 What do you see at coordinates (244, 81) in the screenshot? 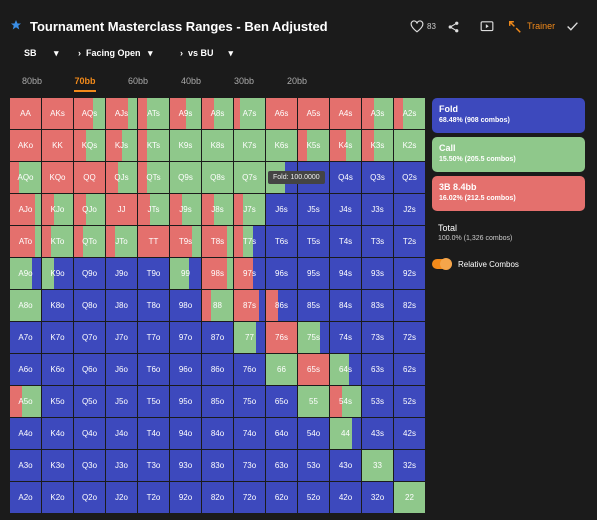
I see `stack-tab: 30bb` at bounding box center [244, 81].